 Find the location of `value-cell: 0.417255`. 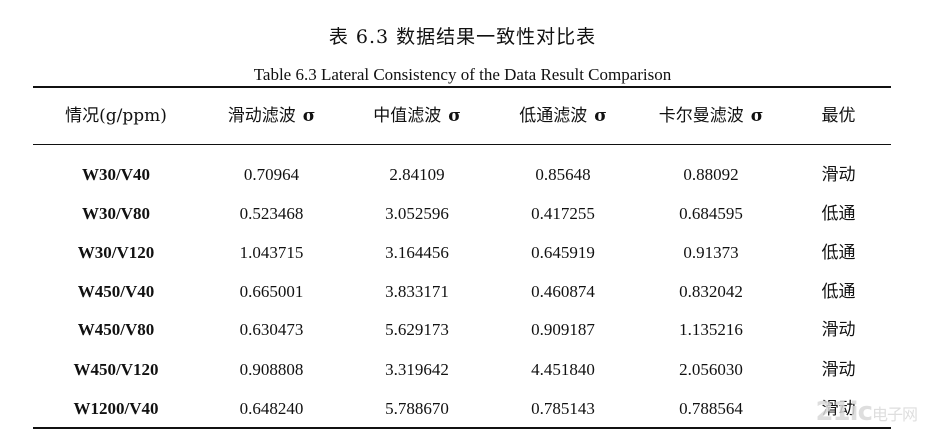

value-cell: 0.417255 is located at coordinates (563, 213).